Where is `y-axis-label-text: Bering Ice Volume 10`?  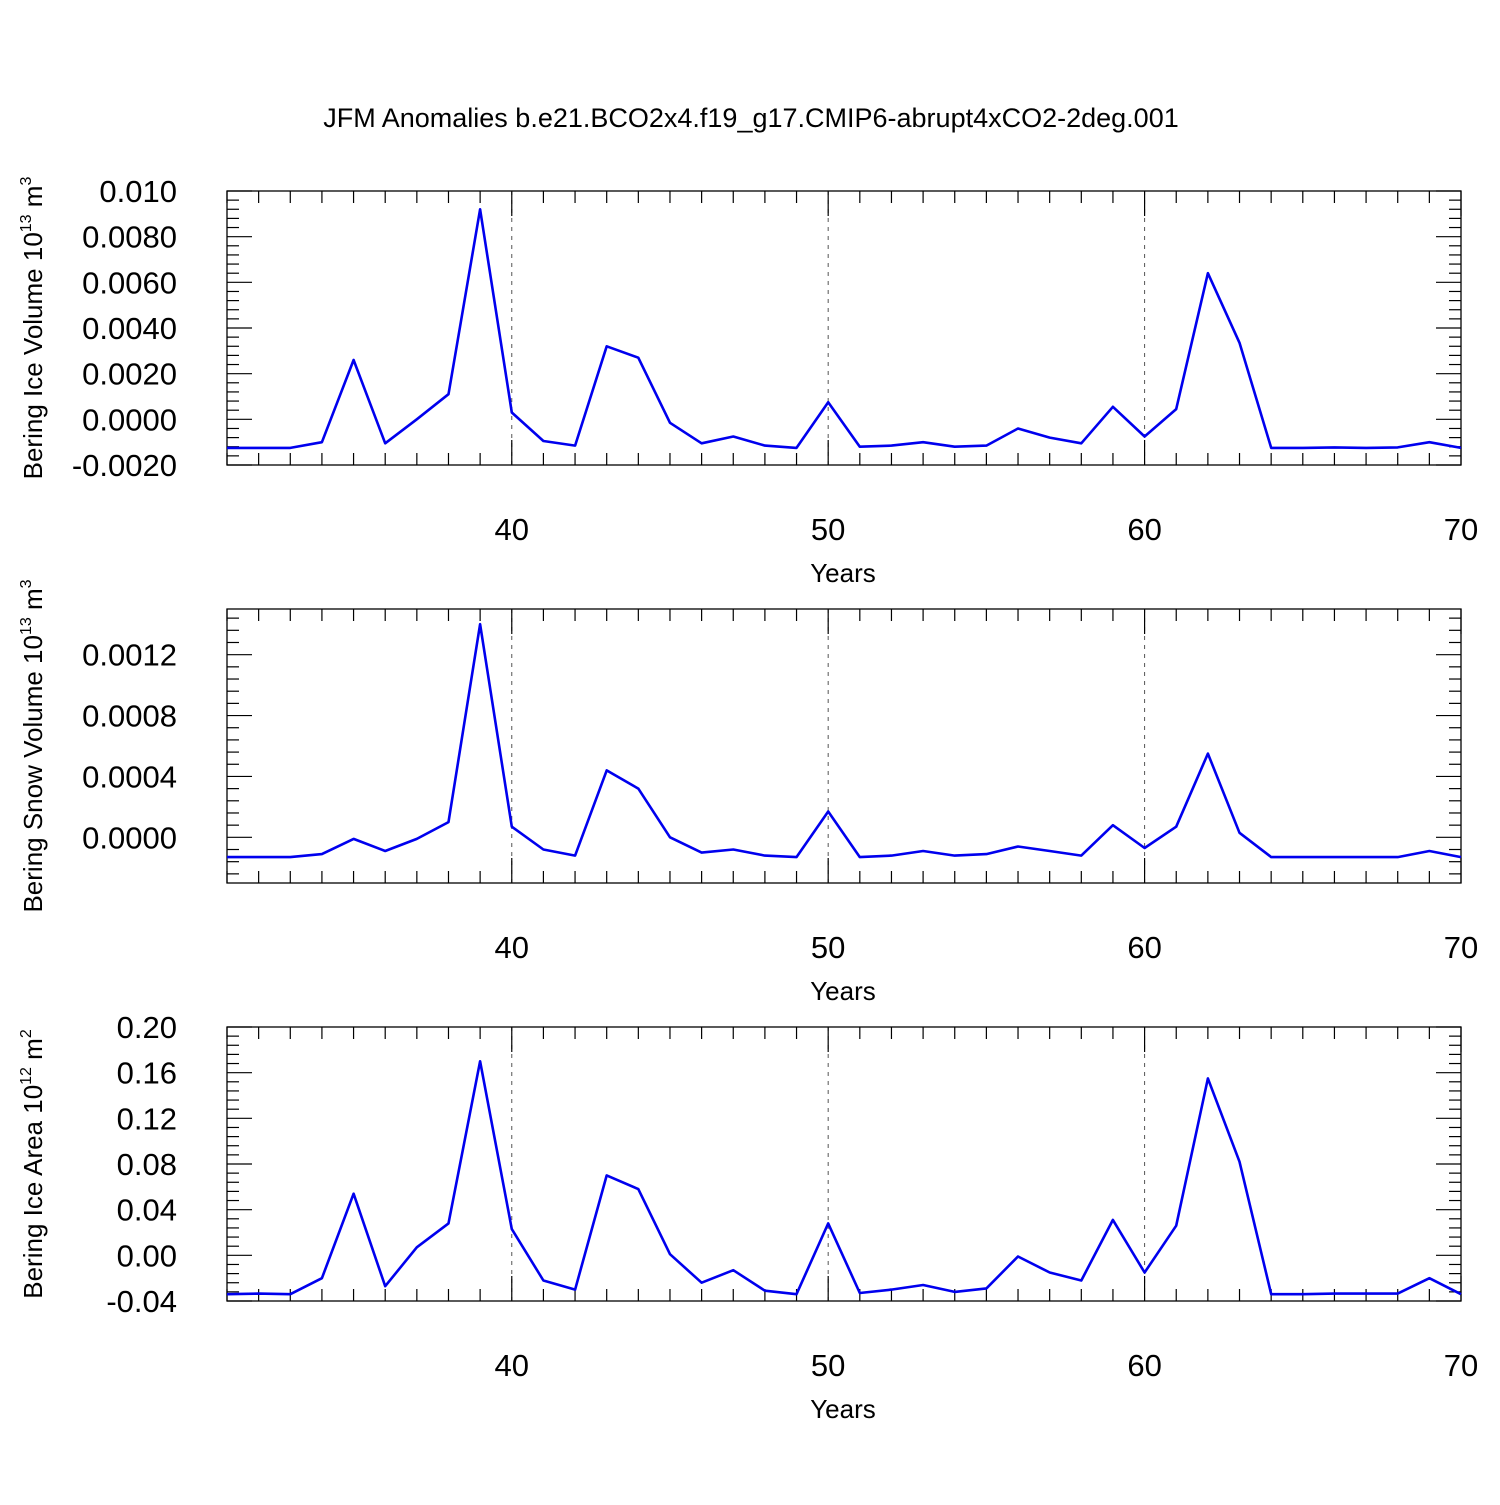
y-axis-label-text: Bering Ice Volume 10 is located at coordinates (33, 355).